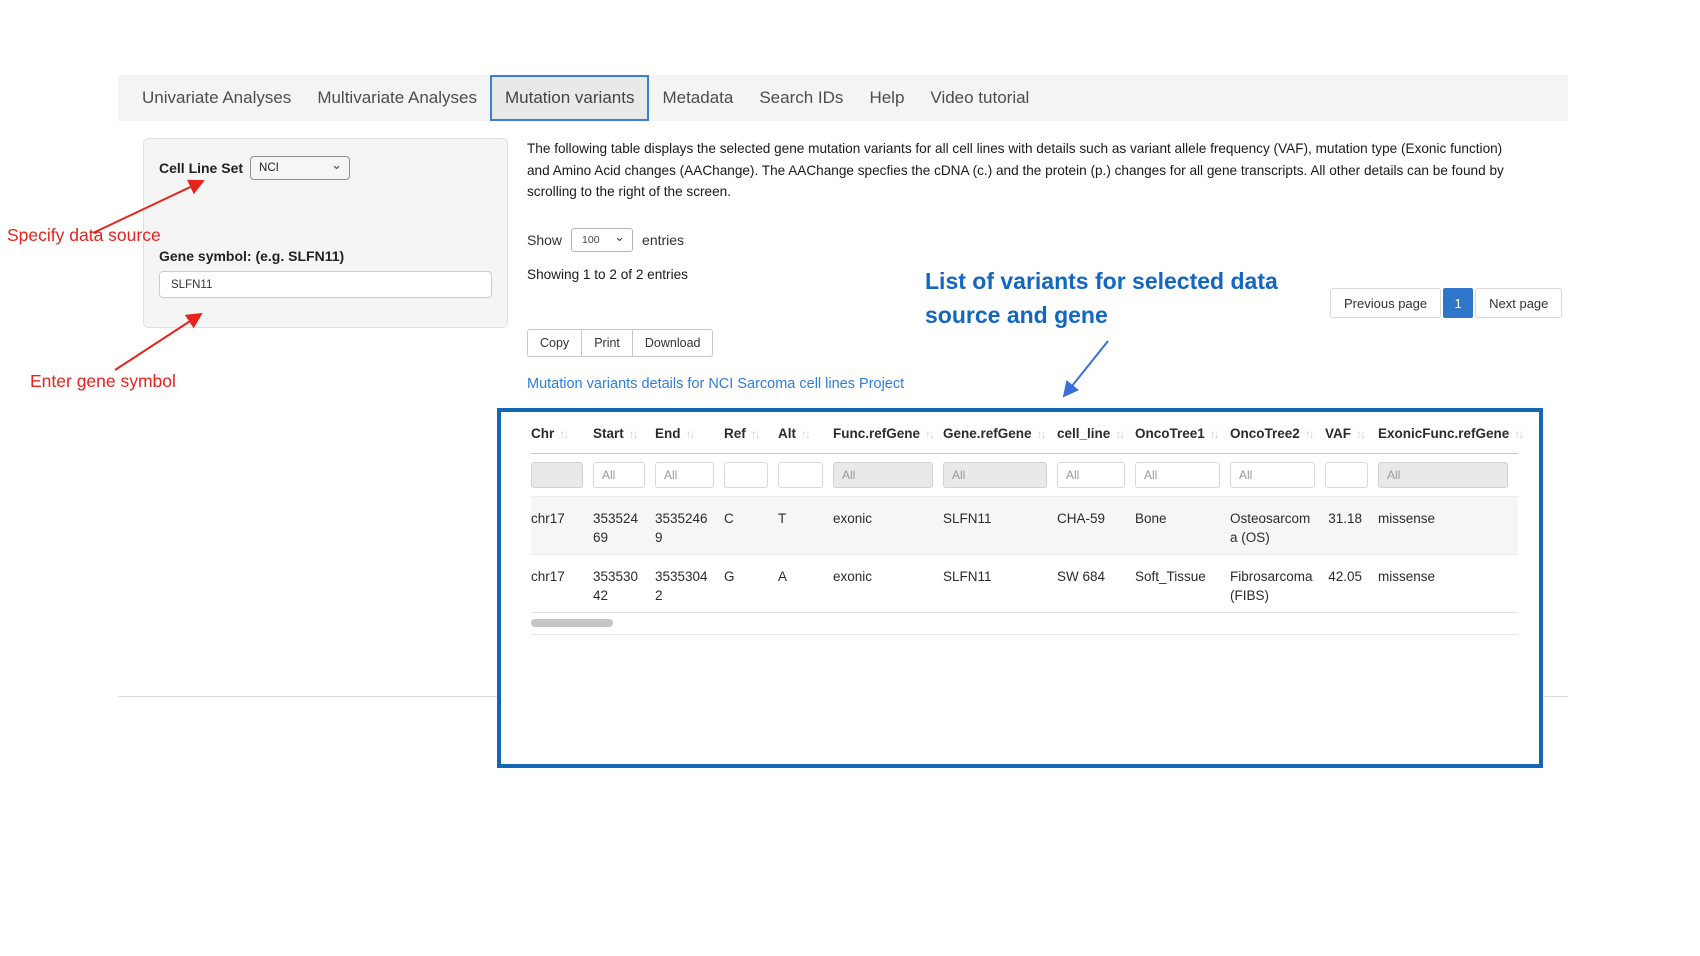 Image resolution: width=1700 pixels, height=956 pixels. I want to click on table-cell: T, so click(782, 518).